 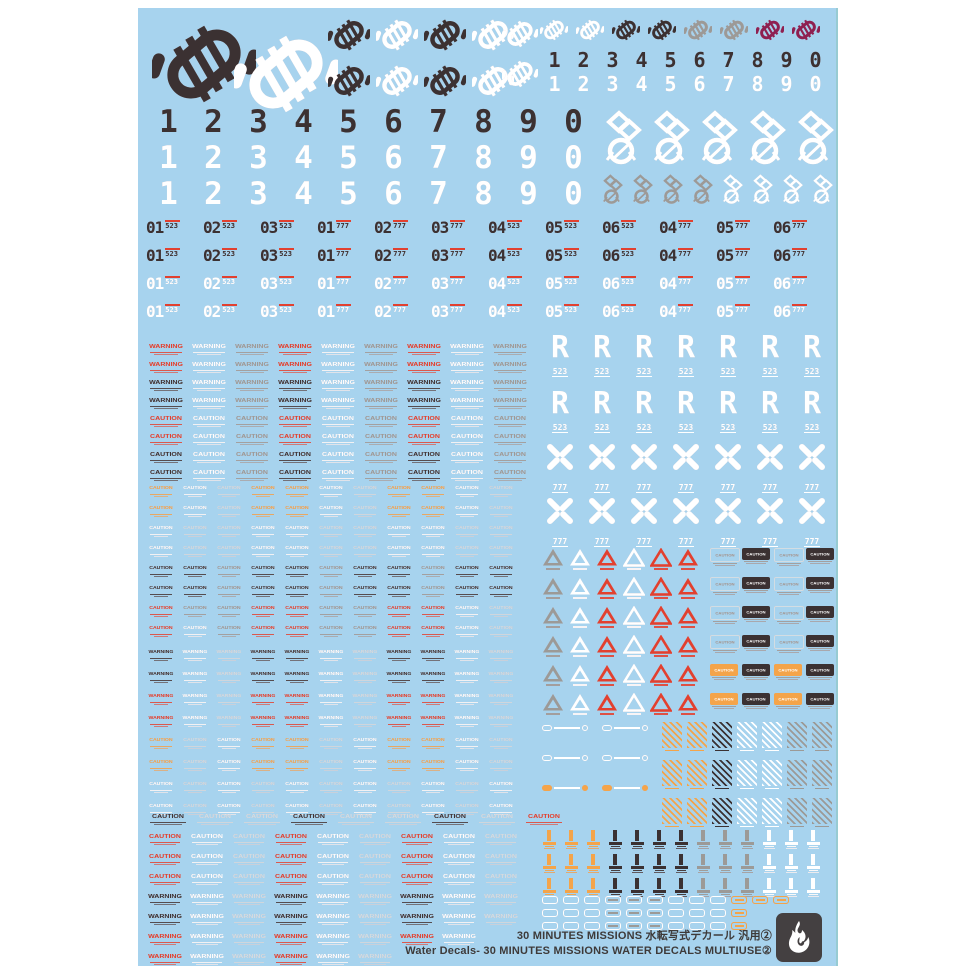 I want to click on callsign-decal: 03 777, so click(x=448, y=256).